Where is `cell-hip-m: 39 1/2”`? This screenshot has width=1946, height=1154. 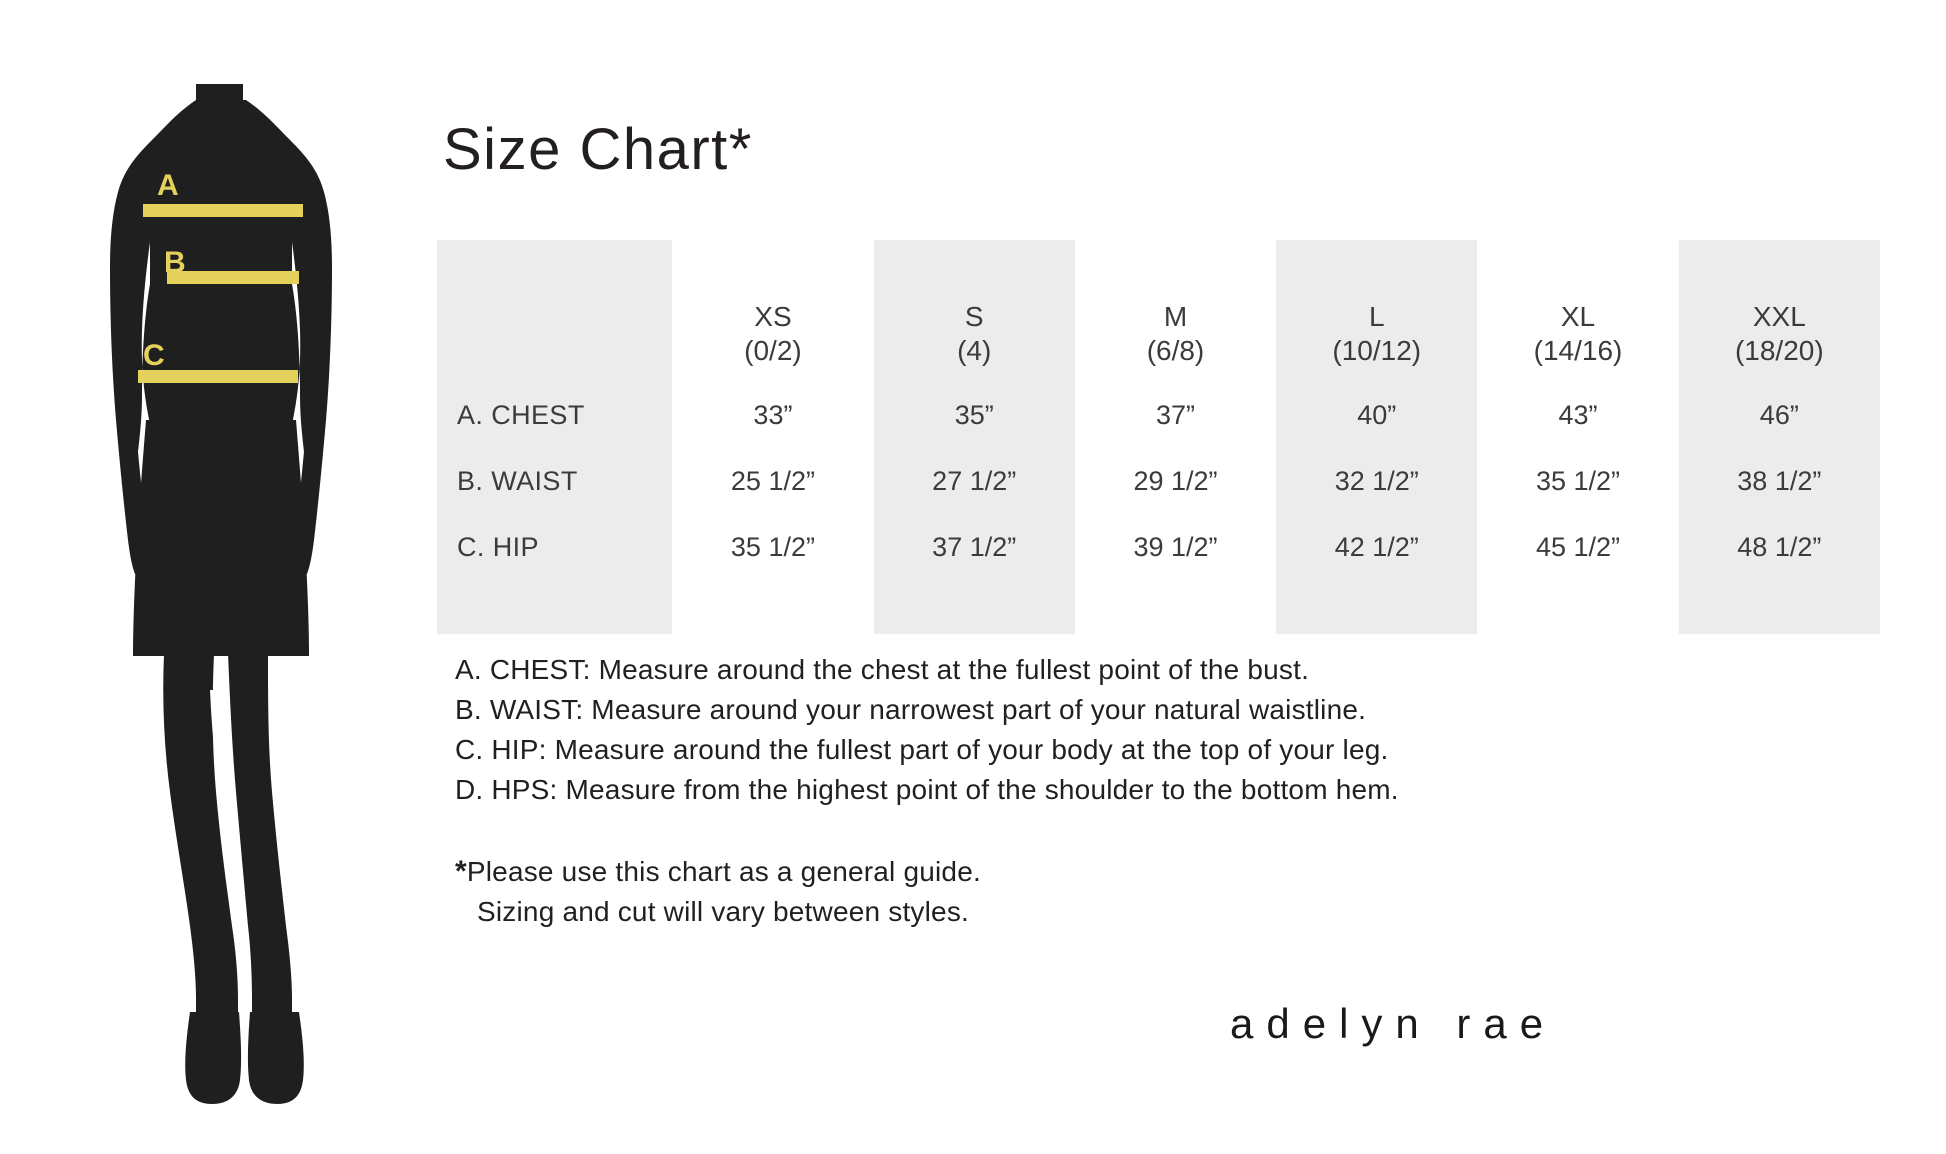 cell-hip-m: 39 1/2” is located at coordinates (1175, 547).